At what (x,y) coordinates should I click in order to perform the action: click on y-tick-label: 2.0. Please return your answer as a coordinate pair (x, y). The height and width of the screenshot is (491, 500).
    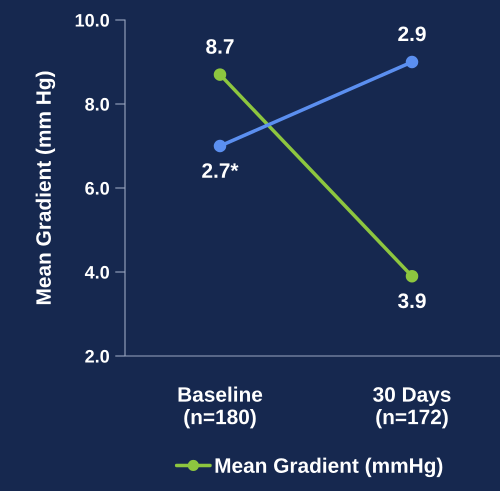
    Looking at the image, I should click on (97, 356).